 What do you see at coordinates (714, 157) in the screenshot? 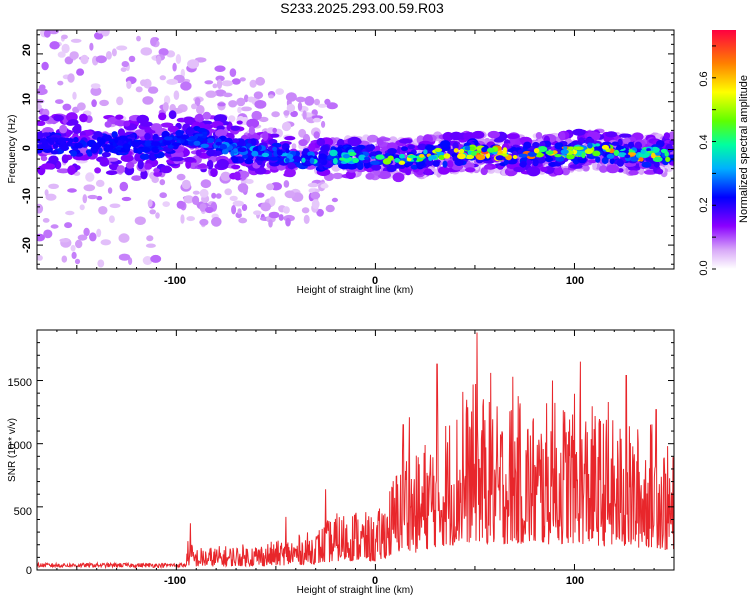
I see `colorbar-ticks` at bounding box center [714, 157].